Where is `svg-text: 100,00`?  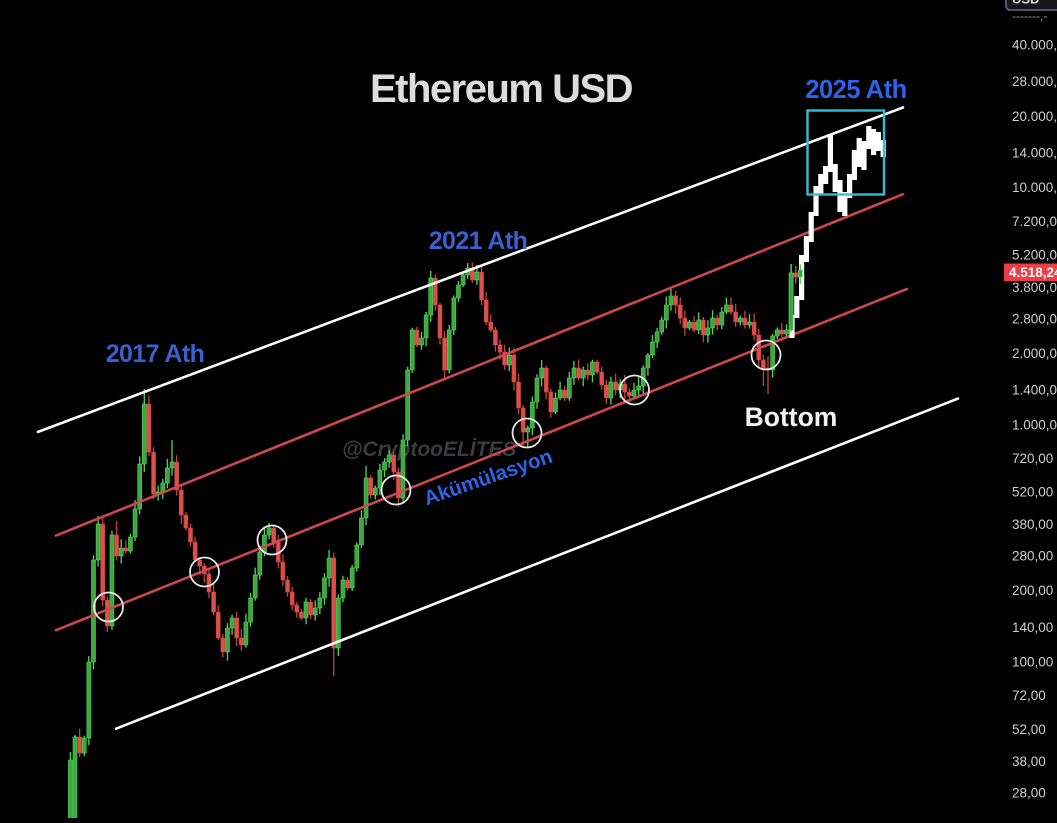 svg-text: 100,00 is located at coordinates (1032, 661).